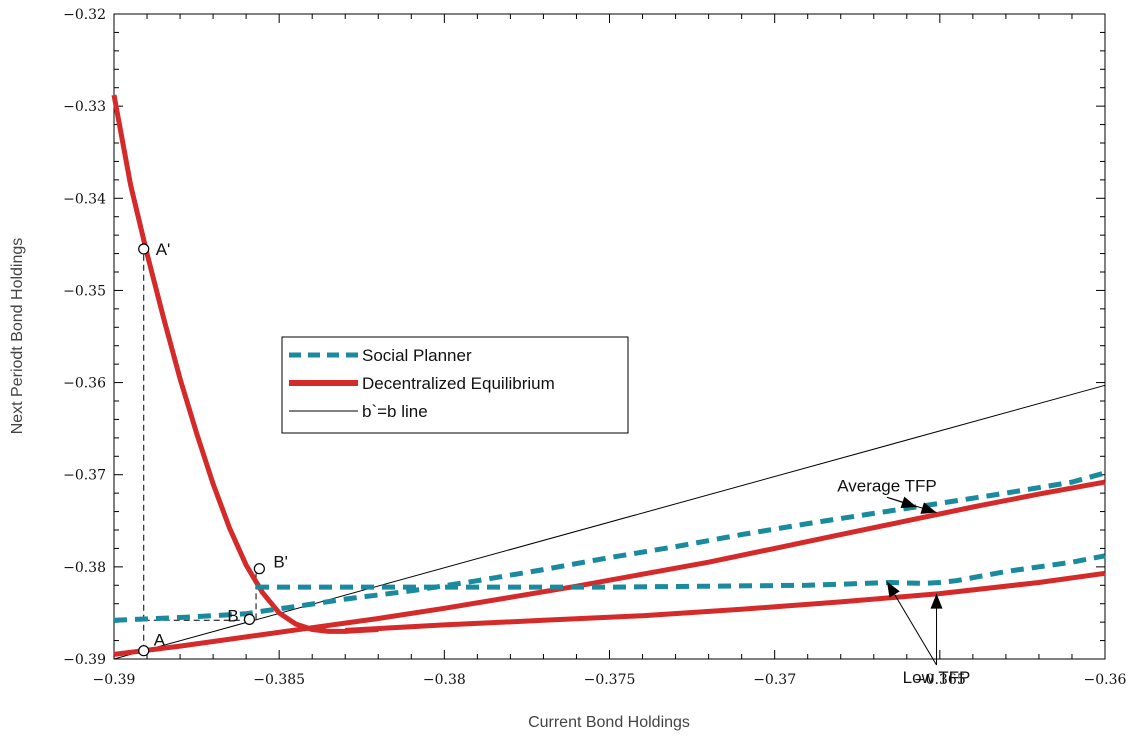 This screenshot has width=1129, height=736. Describe the element at coordinates (444, 680) in the screenshot. I see `x-tick-label: −0.38` at that location.